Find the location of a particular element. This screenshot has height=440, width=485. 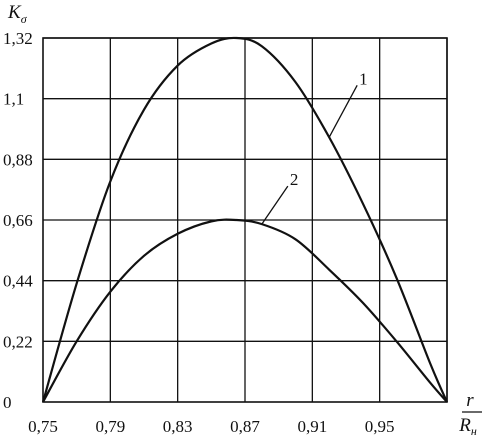

x-axis-label-denominator: Rн is located at coordinates (467, 426).